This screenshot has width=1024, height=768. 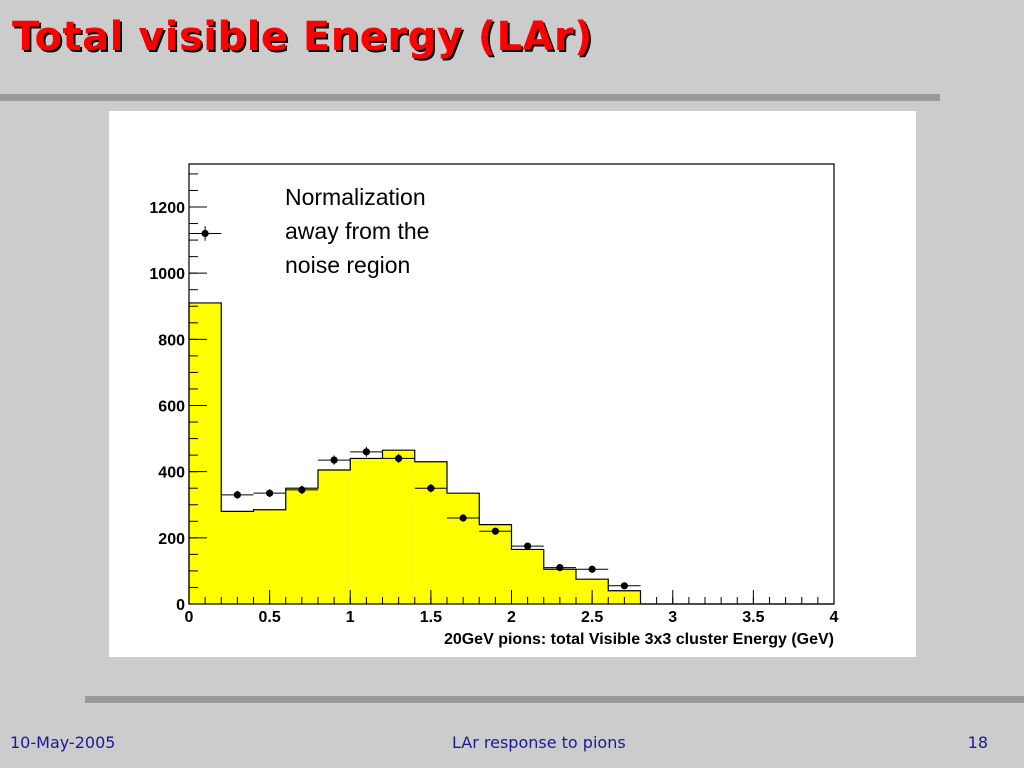 What do you see at coordinates (511, 617) in the screenshot?
I see `x-tick-label: 2` at bounding box center [511, 617].